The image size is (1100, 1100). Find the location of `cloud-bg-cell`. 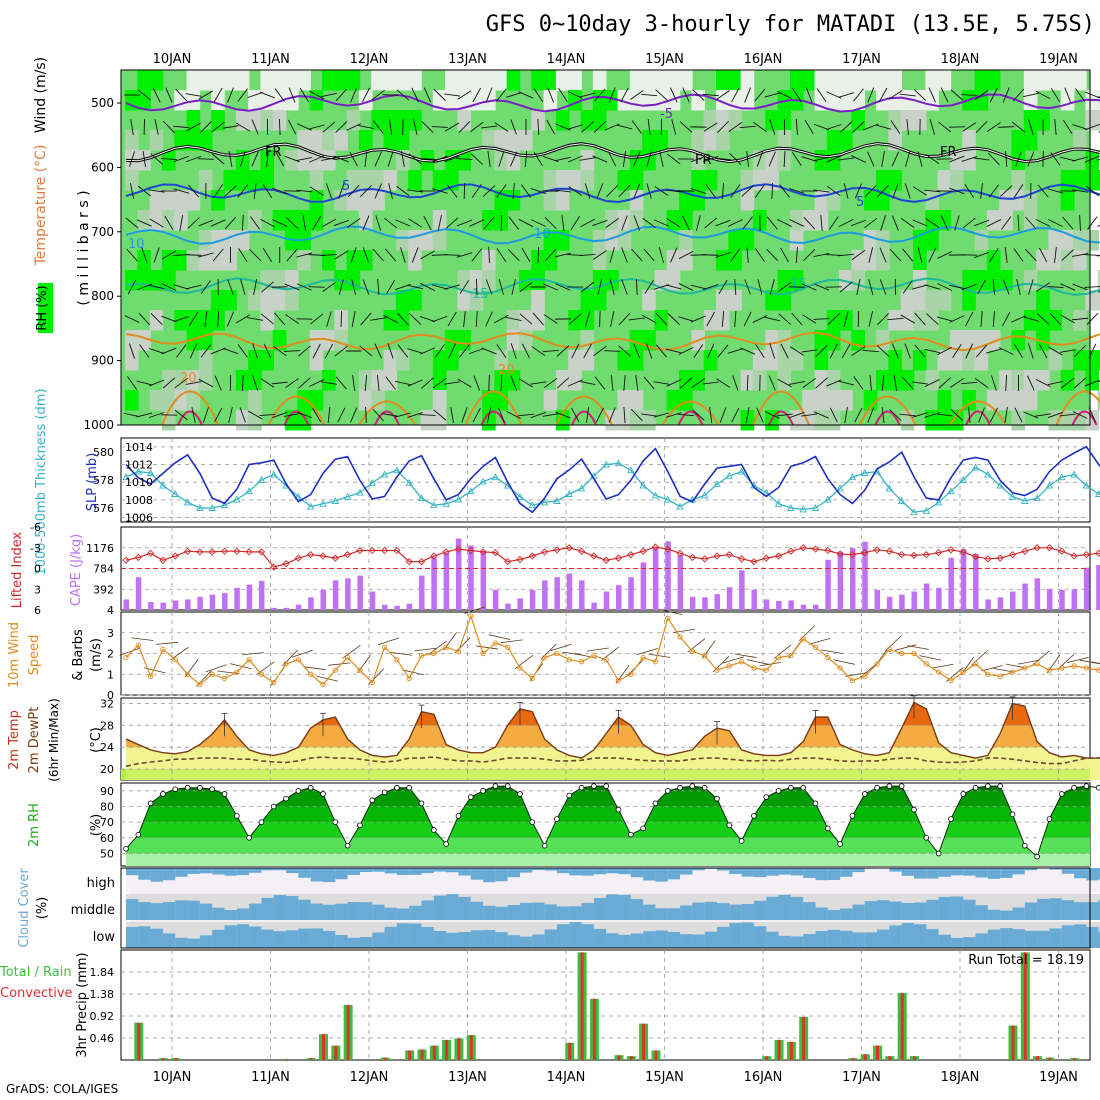

cloud-bg-cell is located at coordinates (1031, 880).